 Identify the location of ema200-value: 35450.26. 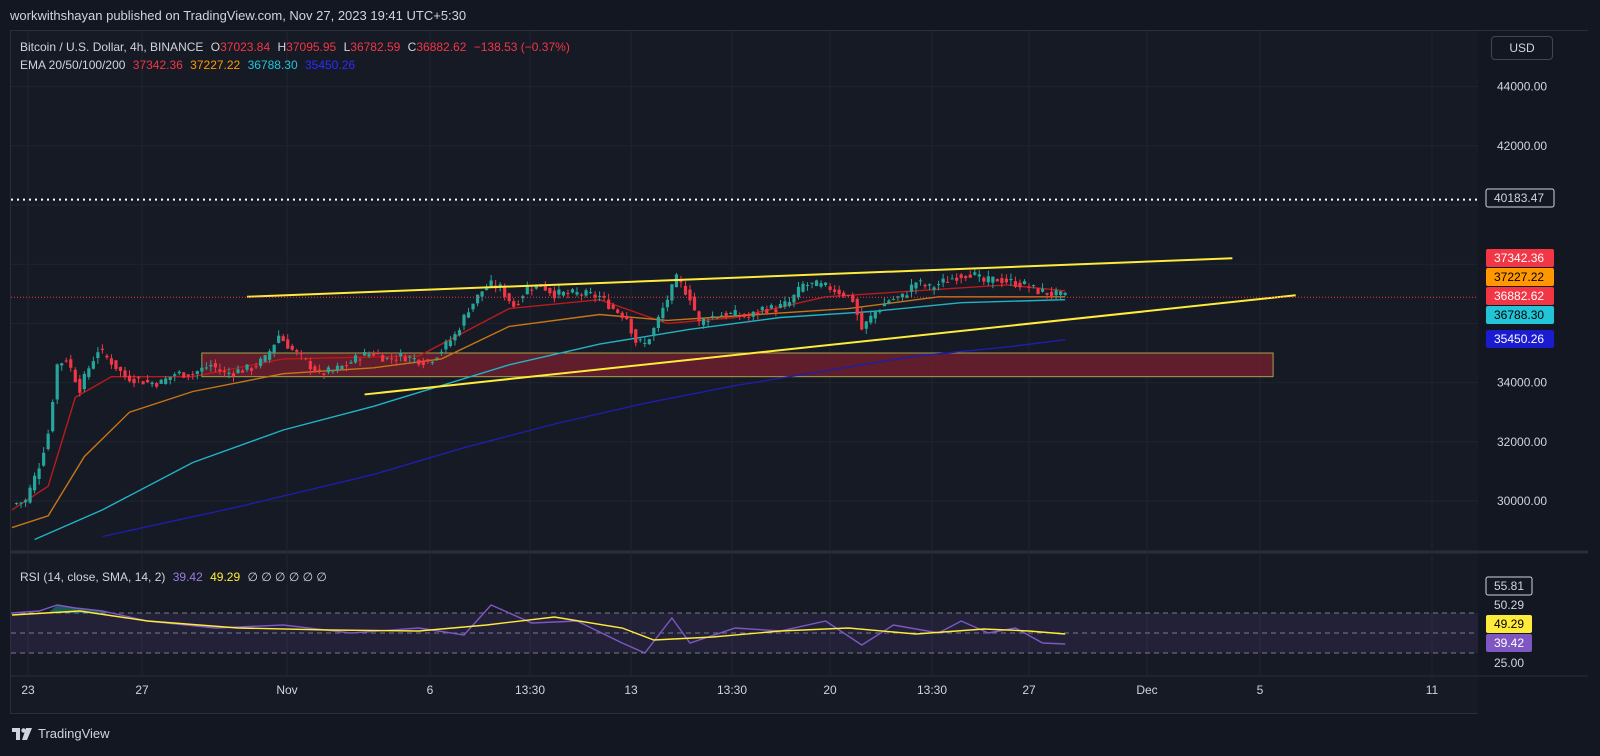
(330, 65).